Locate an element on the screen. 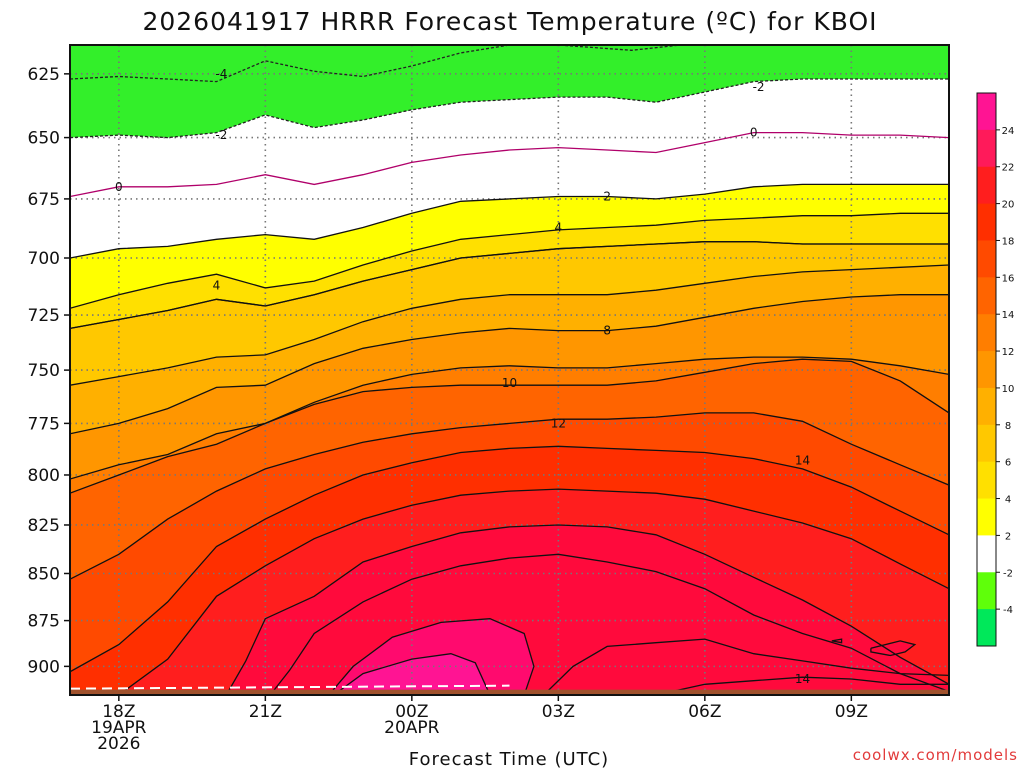 This screenshot has height=768, width=1024. colorbar-label: 18 is located at coordinates (1008, 241).